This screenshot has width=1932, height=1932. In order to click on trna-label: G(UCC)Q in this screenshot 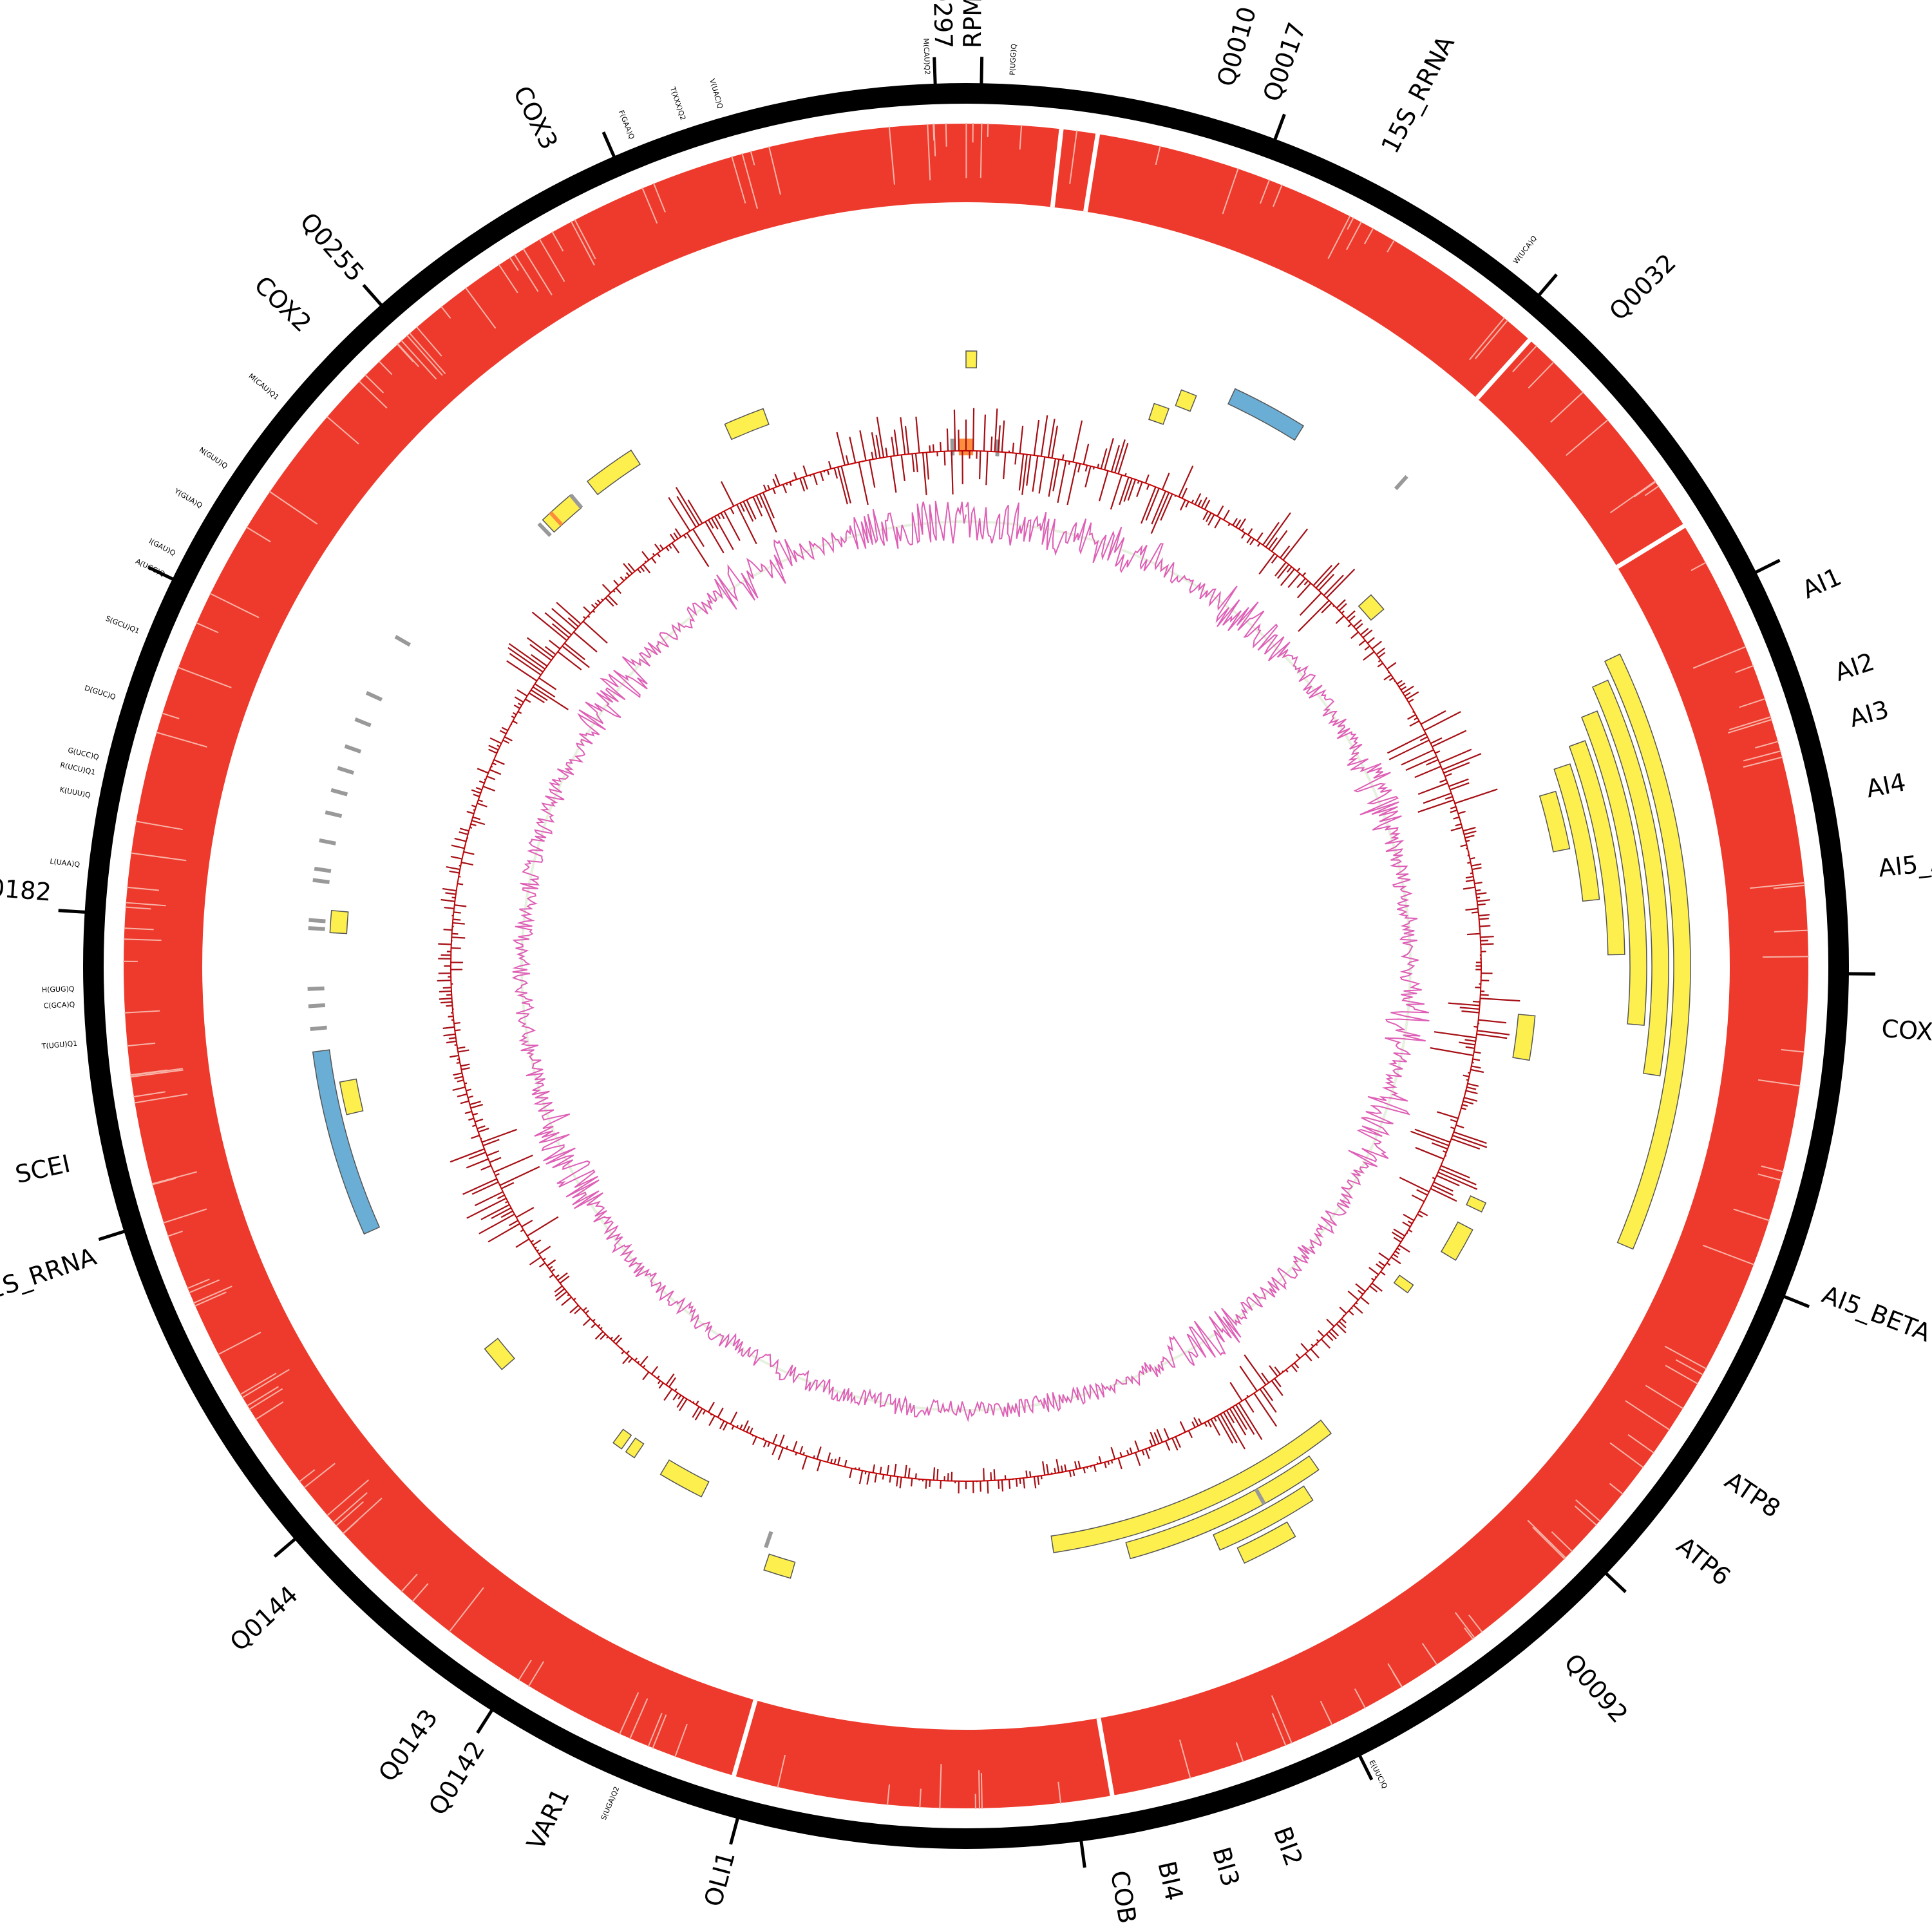, I will do `click(83, 753)`.